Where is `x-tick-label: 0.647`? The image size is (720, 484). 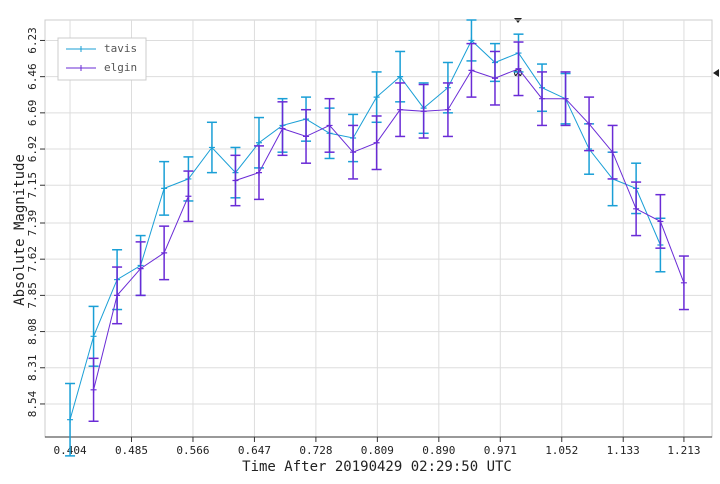
x-tick-label: 0.647 is located at coordinates (254, 450).